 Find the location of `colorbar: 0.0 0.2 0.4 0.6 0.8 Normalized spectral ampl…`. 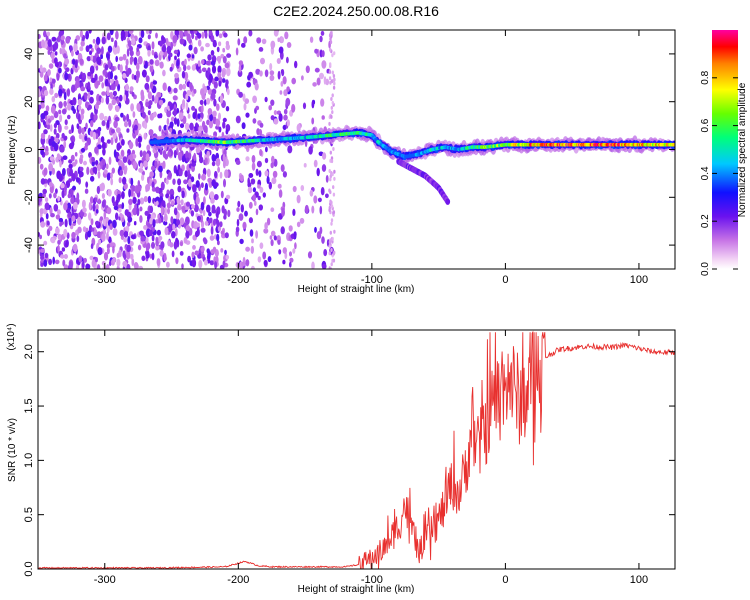

colorbar: 0.0 0.2 0.4 0.6 0.8 Normalized spectral ampl… is located at coordinates (724, 153).